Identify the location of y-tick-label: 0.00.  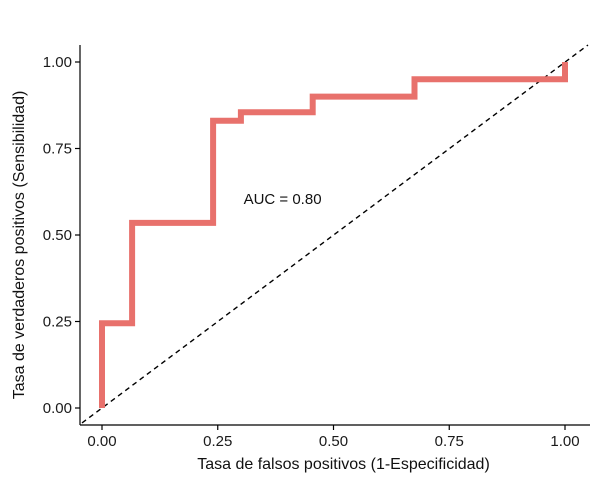
(57, 408).